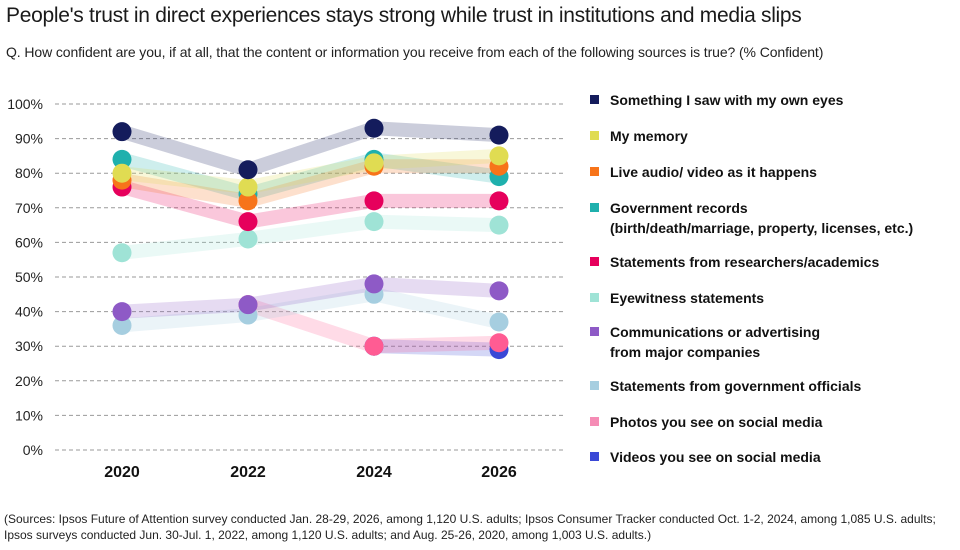  What do you see at coordinates (374, 472) in the screenshot?
I see `x-tick-label: 2024` at bounding box center [374, 472].